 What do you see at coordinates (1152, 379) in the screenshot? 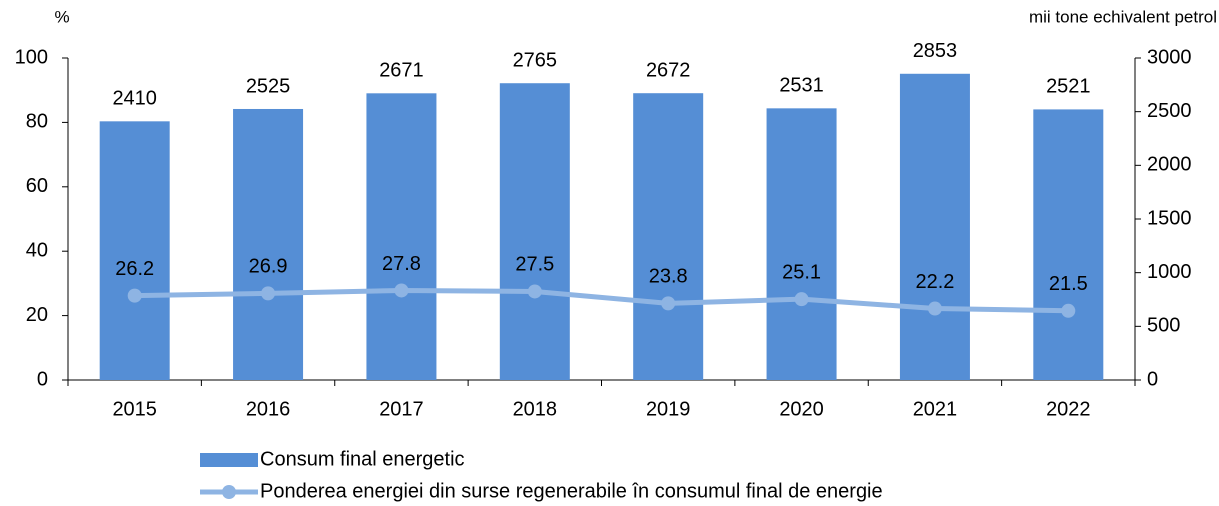
I see `y2-tick-label: 0` at bounding box center [1152, 379].